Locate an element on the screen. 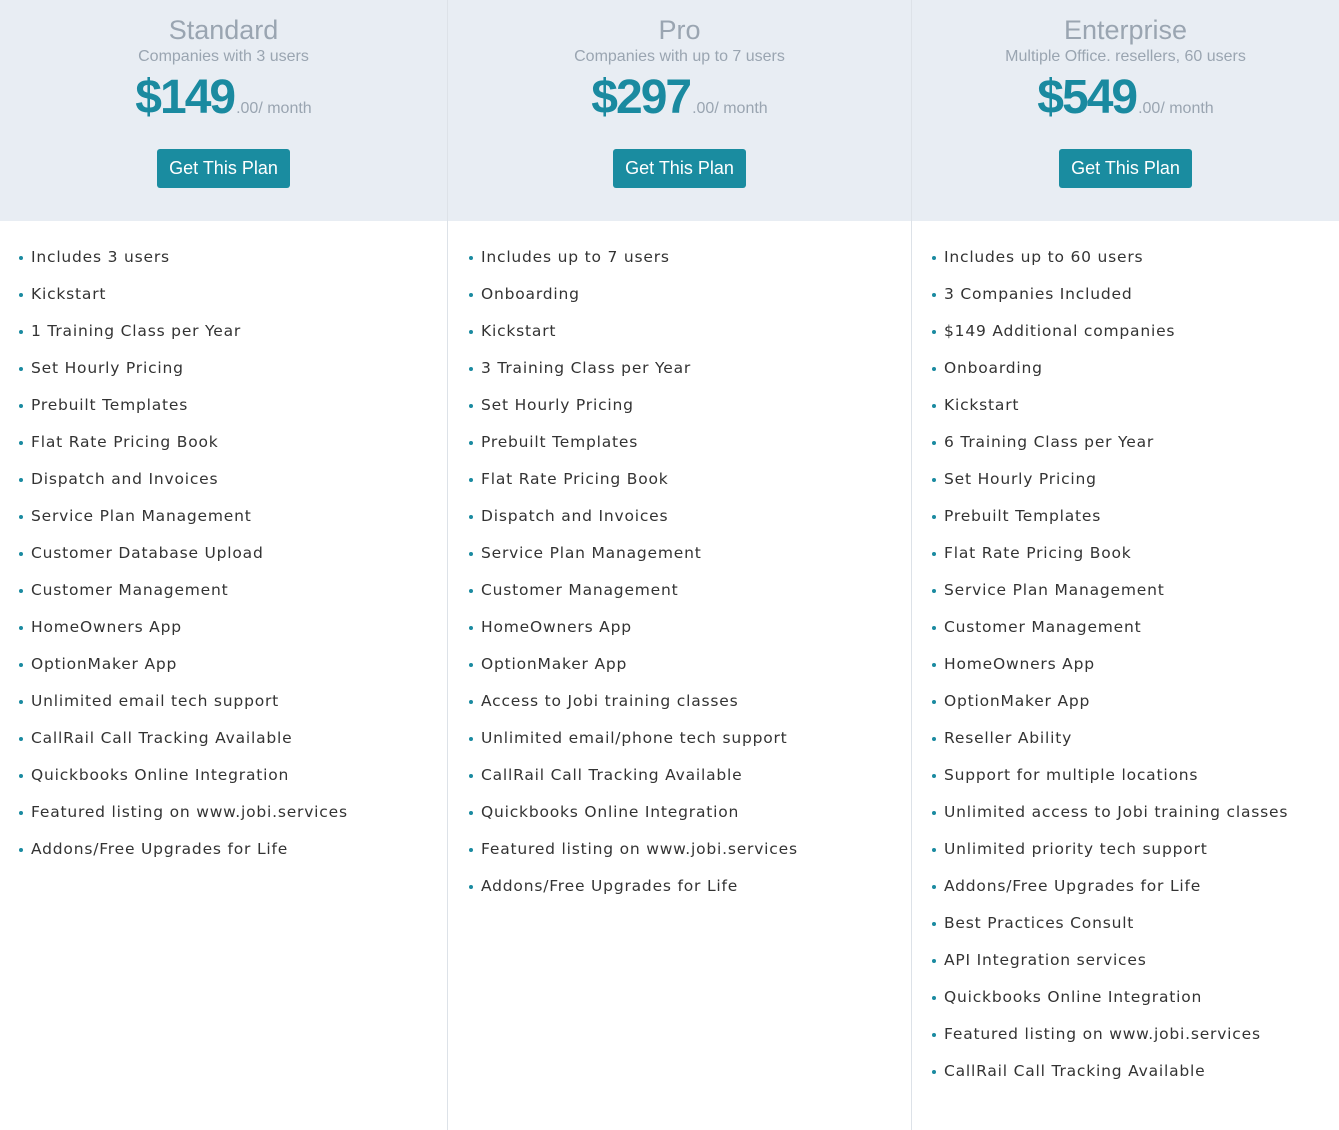  feature-item: 1 Training Class per Year is located at coordinates (233, 337).